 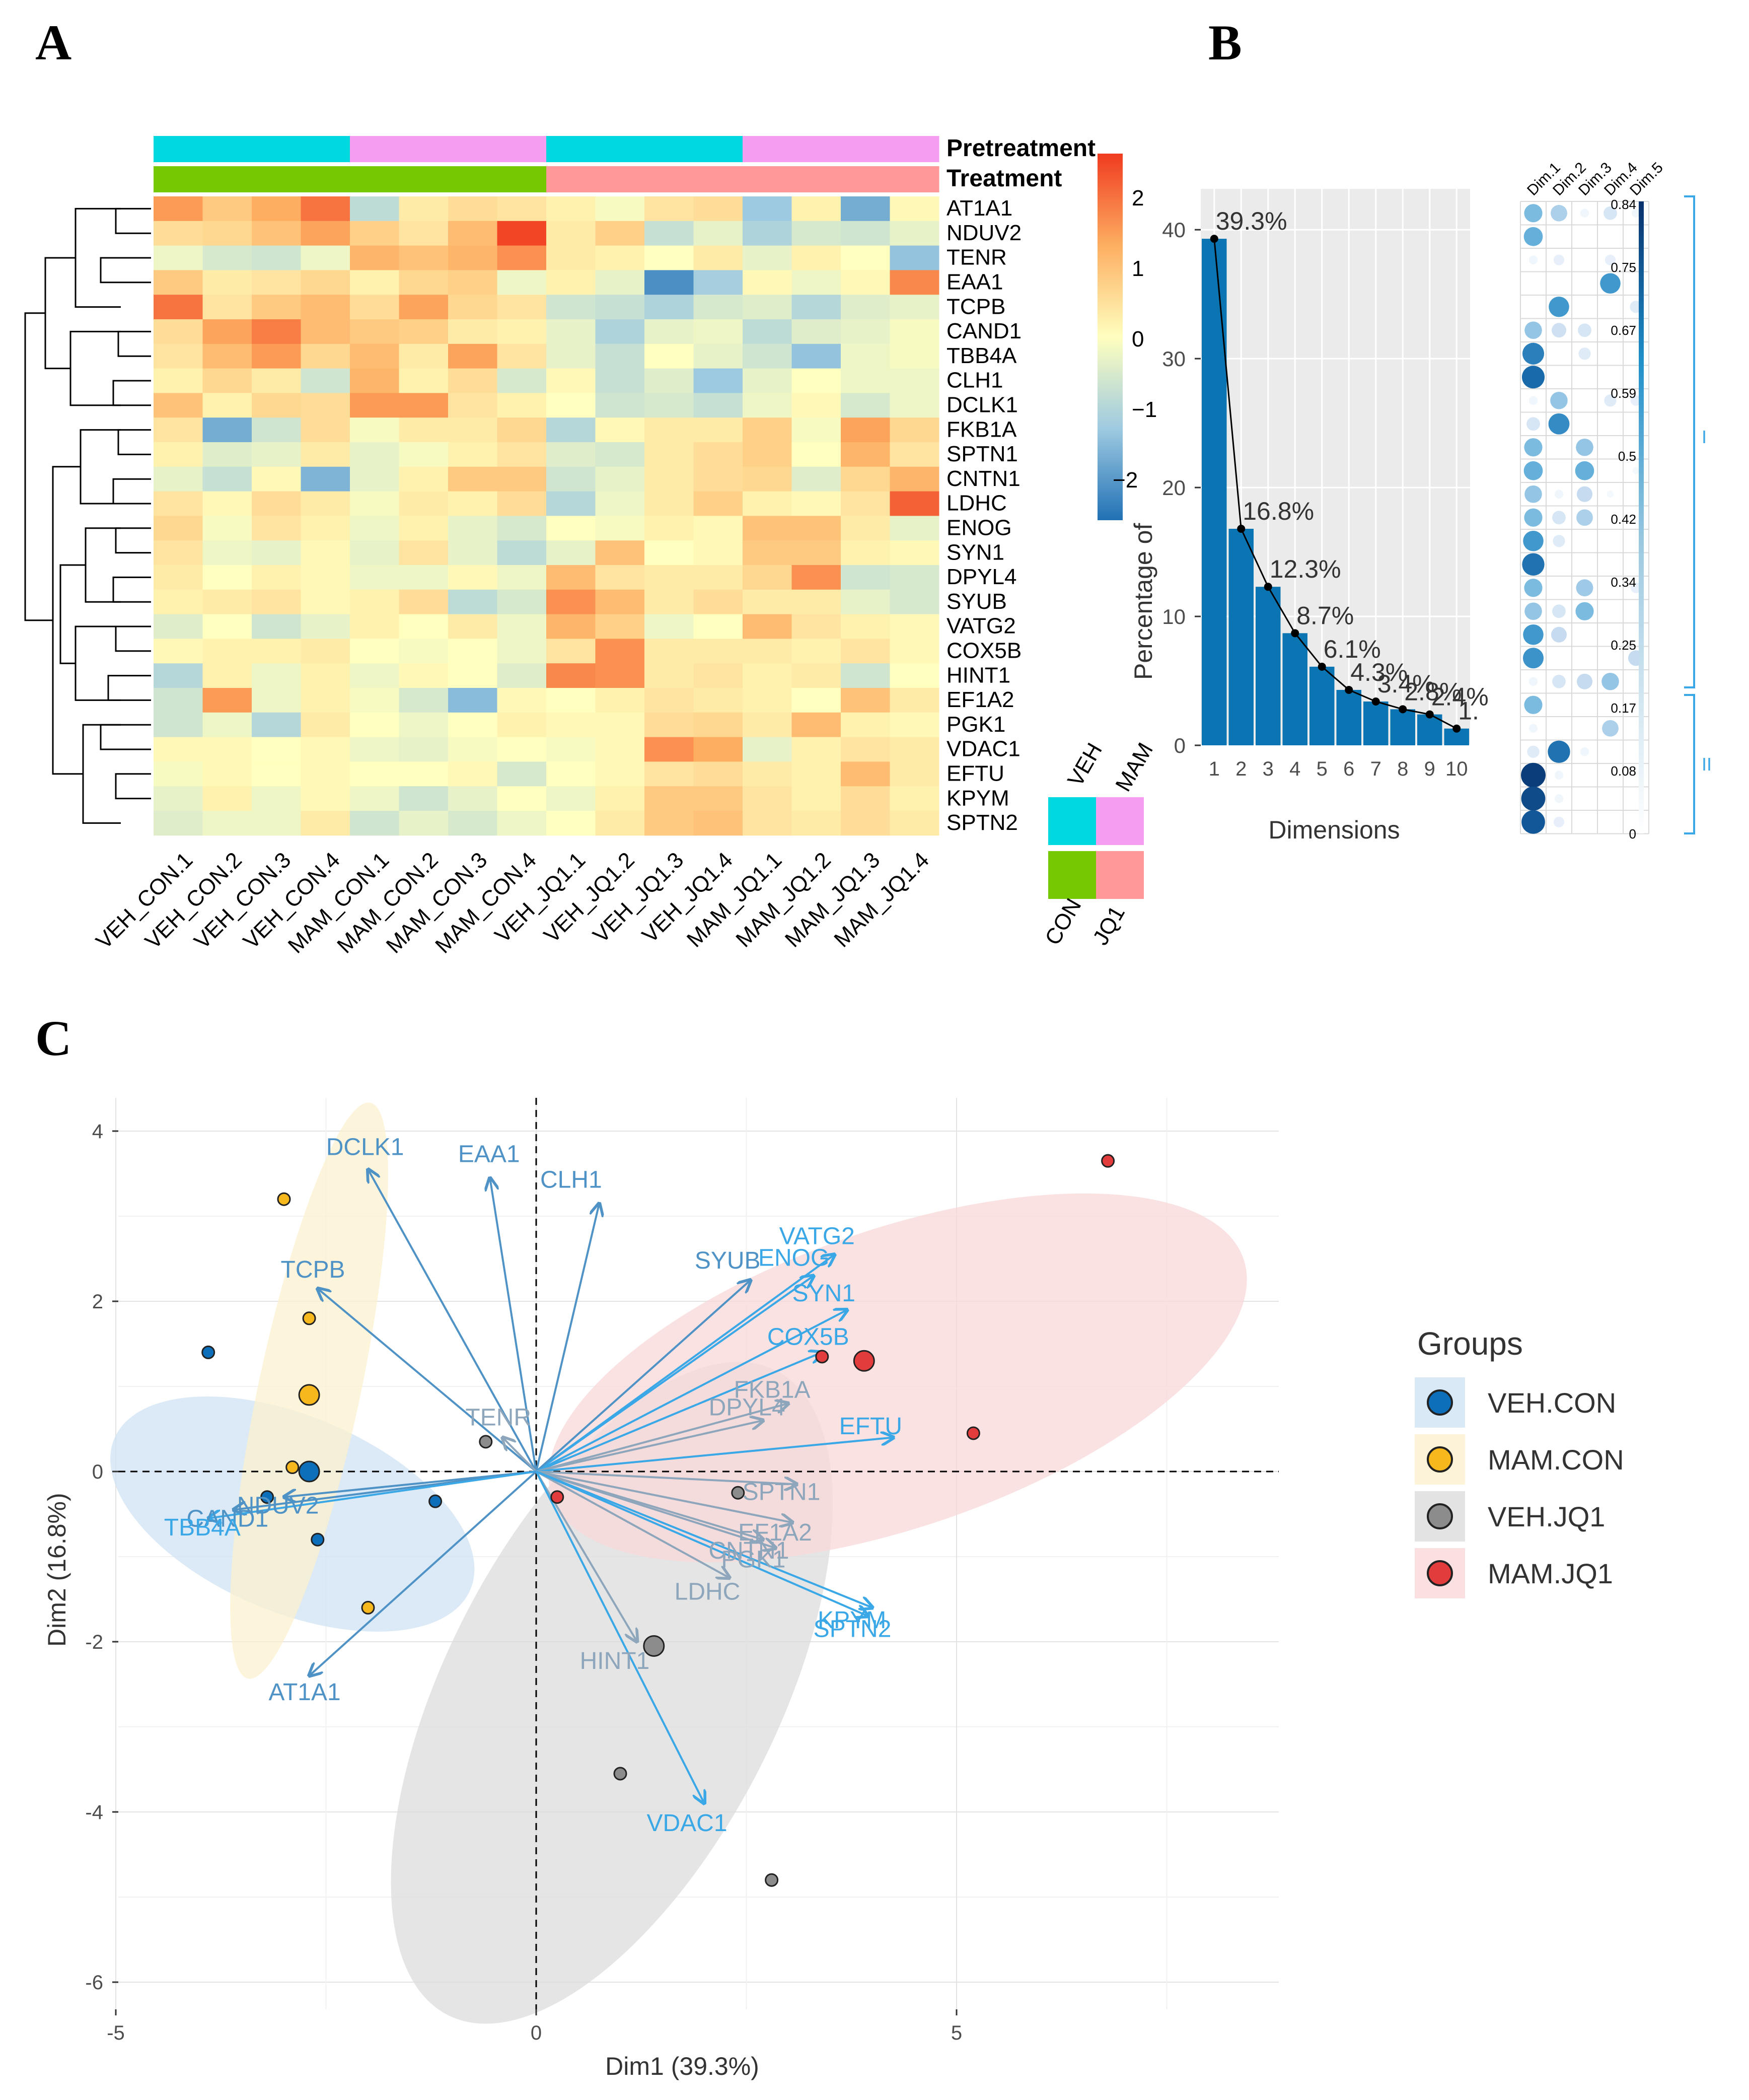 I want to click on panel-label-a: A, so click(x=53, y=43).